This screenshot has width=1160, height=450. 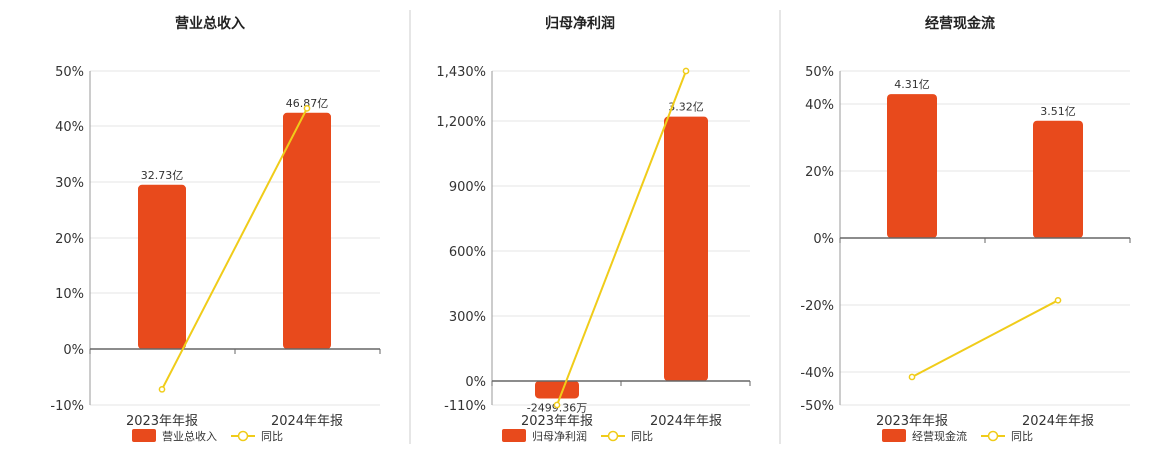 What do you see at coordinates (817, 306) in the screenshot?
I see `y-tick-label: -20%` at bounding box center [817, 306].